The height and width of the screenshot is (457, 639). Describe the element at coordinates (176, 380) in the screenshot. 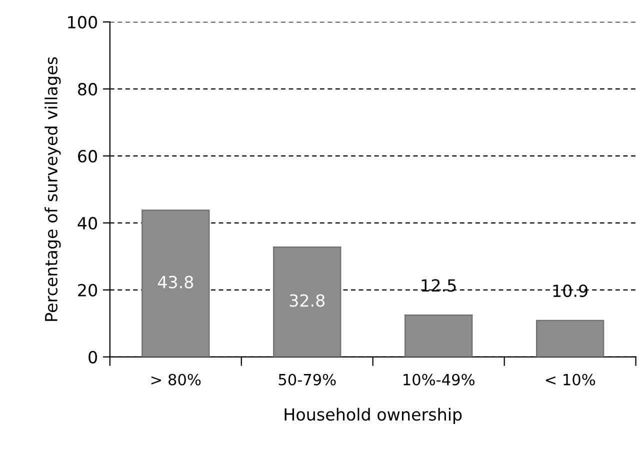

I see `x-tick-label: > 80%` at that location.